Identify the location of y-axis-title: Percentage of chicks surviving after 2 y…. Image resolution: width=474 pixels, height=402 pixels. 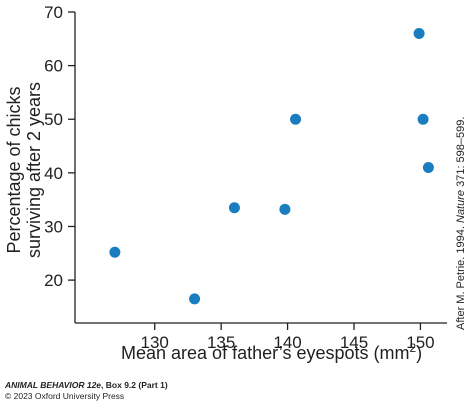
(24, 170).